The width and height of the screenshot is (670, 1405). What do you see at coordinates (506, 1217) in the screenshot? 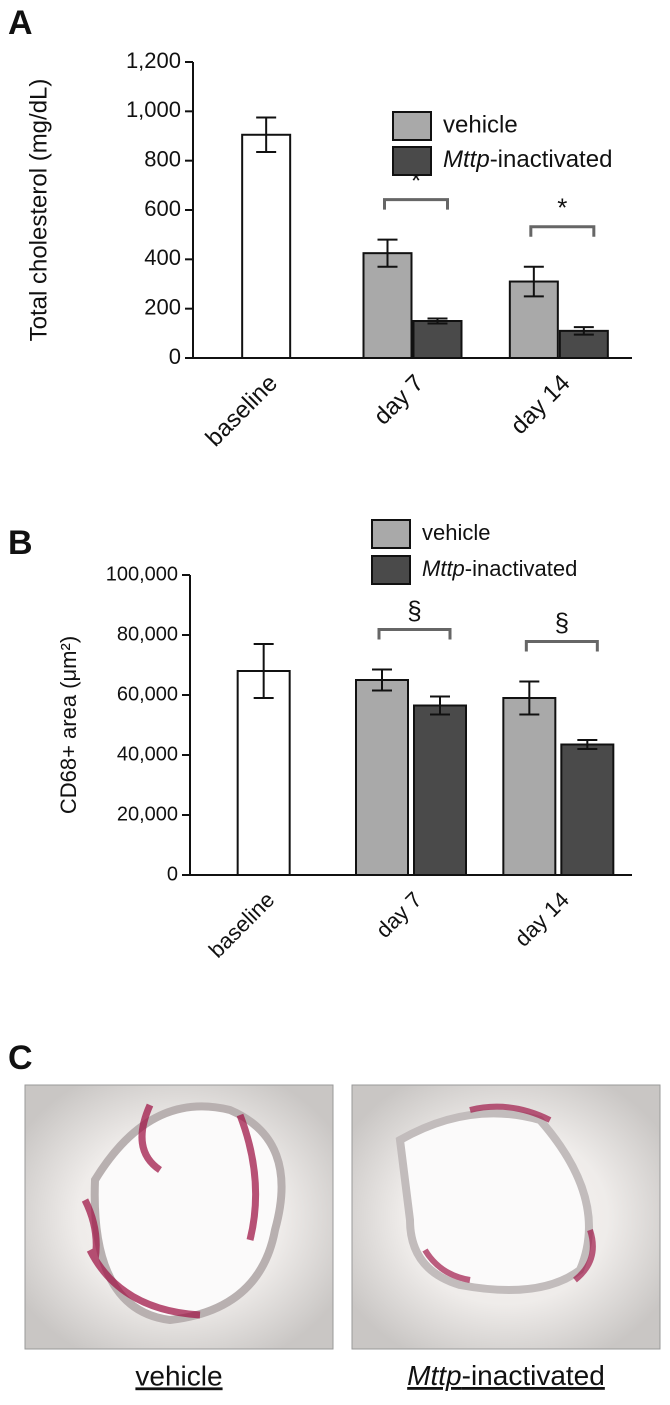
I see `micrograph-mttp` at bounding box center [506, 1217].